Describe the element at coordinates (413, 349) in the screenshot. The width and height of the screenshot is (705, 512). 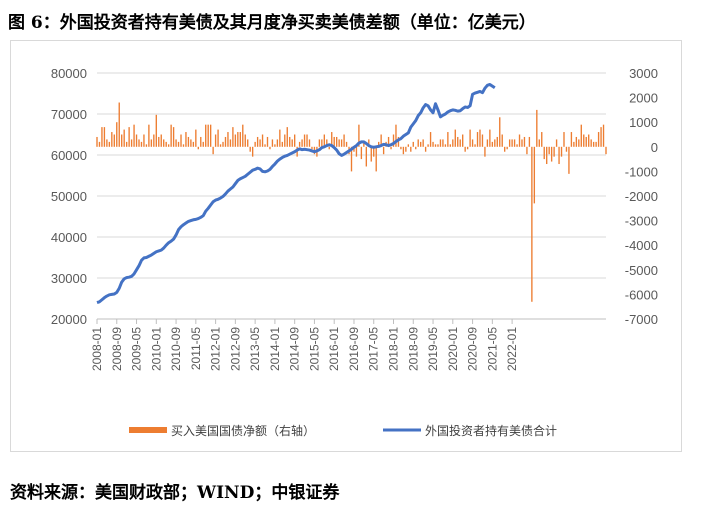
I see `x-tick-label: 2018-09` at that location.